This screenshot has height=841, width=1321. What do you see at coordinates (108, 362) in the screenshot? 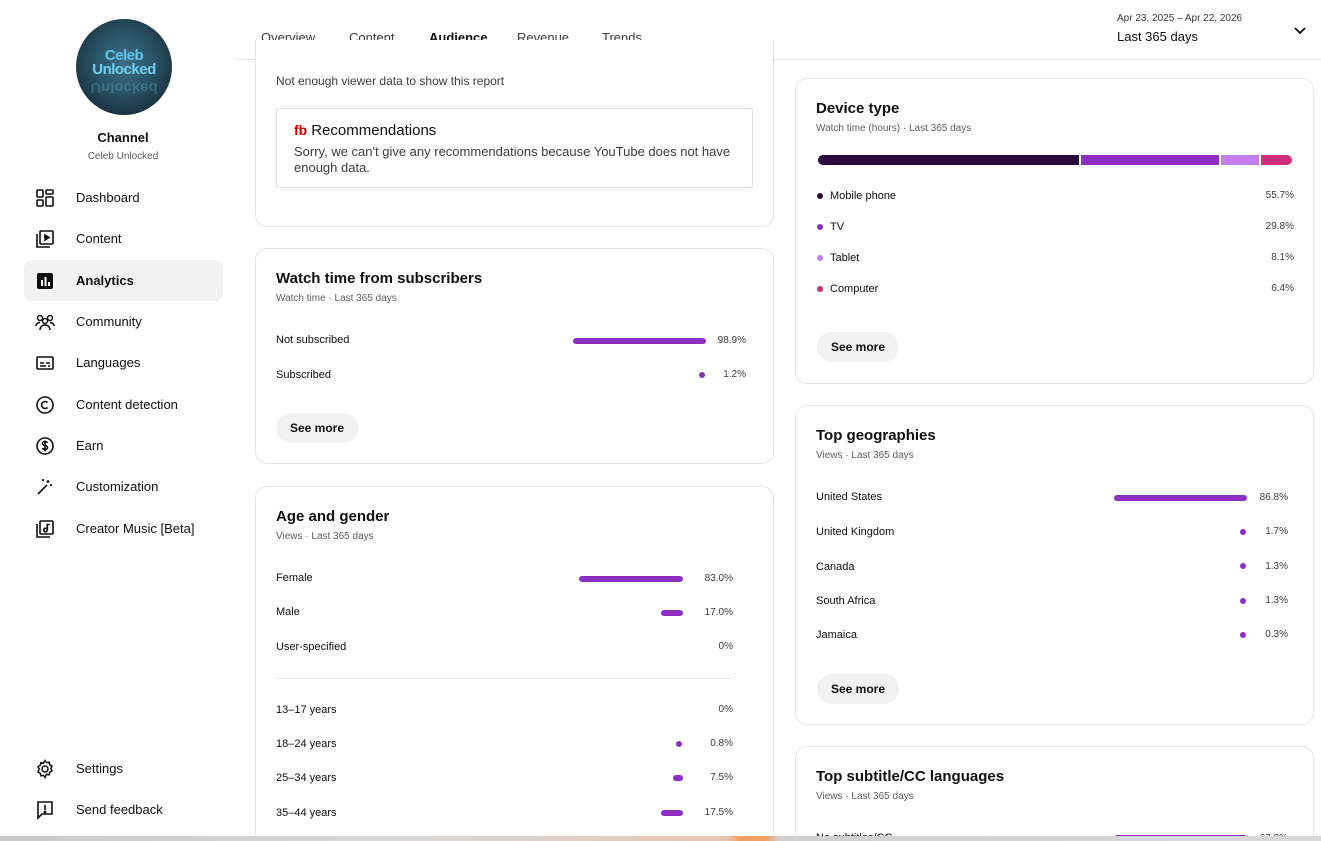
I see `sidebar-item-label: Languages` at bounding box center [108, 362].